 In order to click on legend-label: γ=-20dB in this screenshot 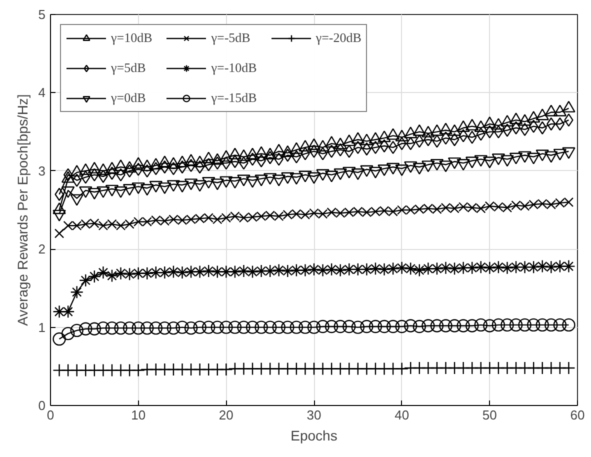, I will do `click(339, 38)`.